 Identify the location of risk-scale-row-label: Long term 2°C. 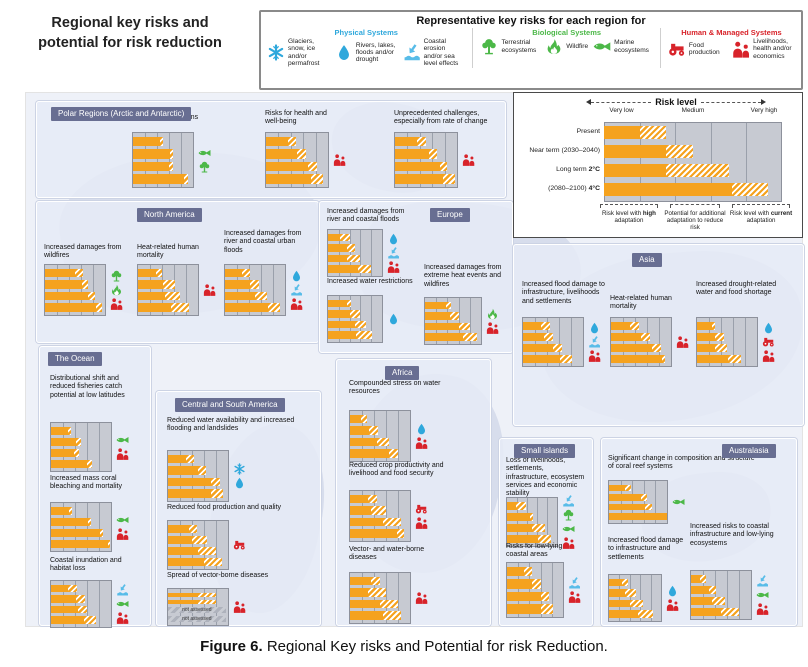
(578, 169).